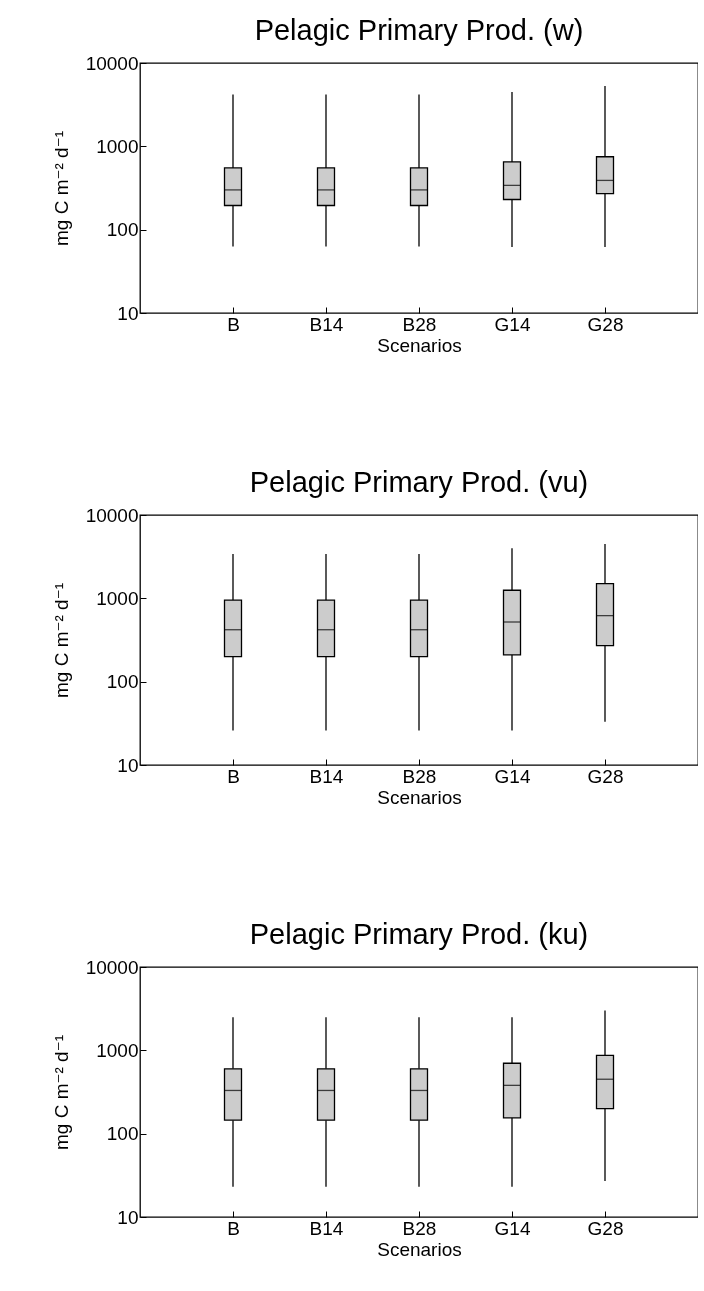 Image resolution: width=704 pixels, height=1291 pixels. What do you see at coordinates (419, 934) in the screenshot?
I see `chart-title: Pelagic Primary Prod. (ku)` at bounding box center [419, 934].